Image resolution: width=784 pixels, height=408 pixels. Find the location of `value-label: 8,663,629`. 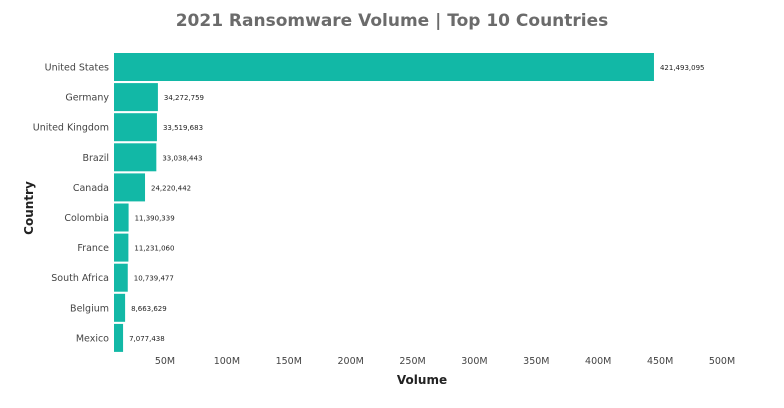

value-label: 8,663,629 is located at coordinates (149, 309).